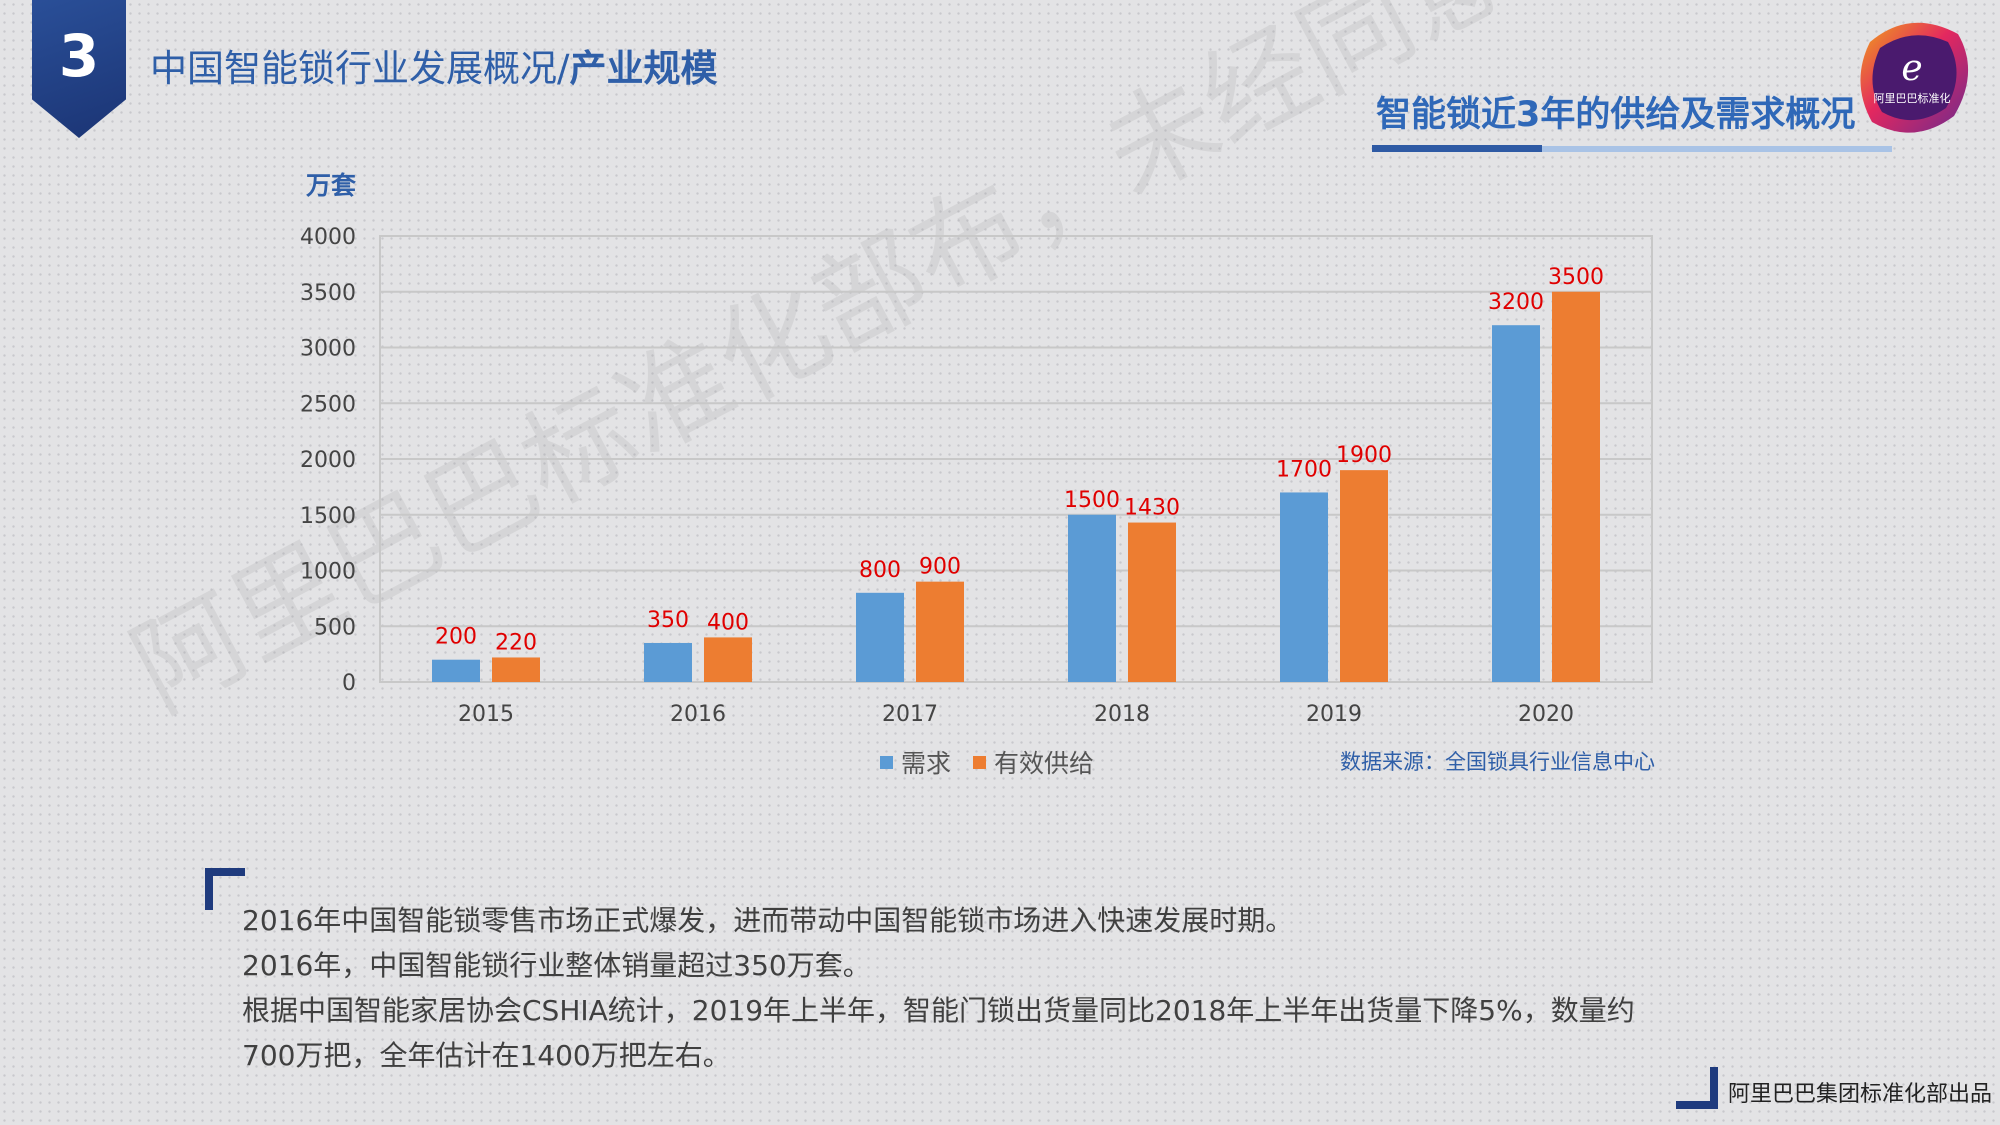 Image resolution: width=2000 pixels, height=1125 pixels. What do you see at coordinates (886, 762) in the screenshot?
I see `legend-swatch-demand` at bounding box center [886, 762].